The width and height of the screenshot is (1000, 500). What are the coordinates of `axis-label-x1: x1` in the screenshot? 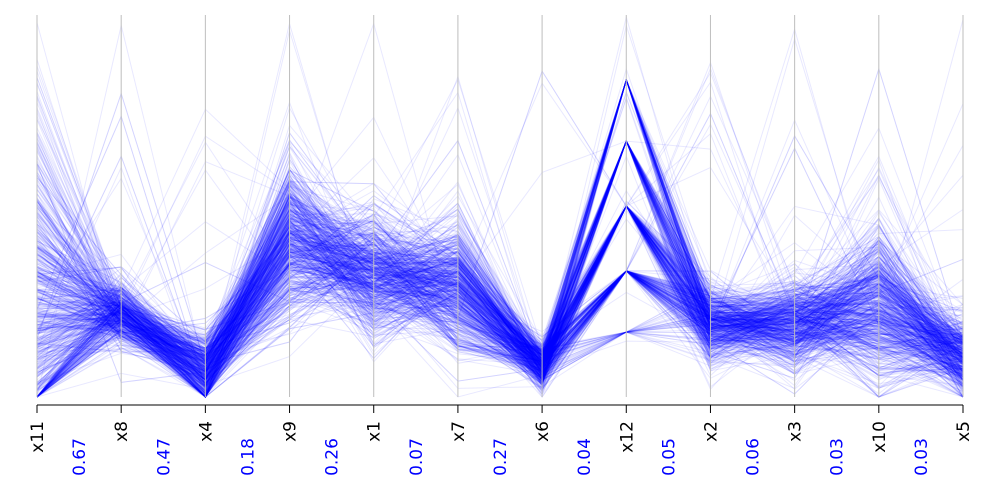 It's located at (375, 431).